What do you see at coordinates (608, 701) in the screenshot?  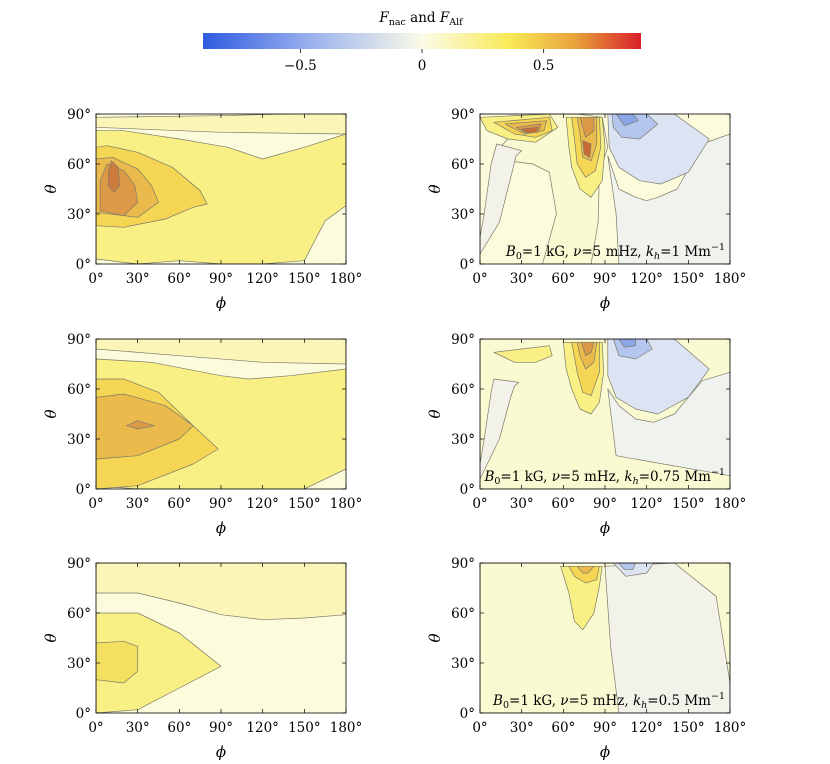 I see `parameter-annotation: B0=1 kG, ν=5 mHz, kh=0.5 Mm−1` at bounding box center [608, 701].